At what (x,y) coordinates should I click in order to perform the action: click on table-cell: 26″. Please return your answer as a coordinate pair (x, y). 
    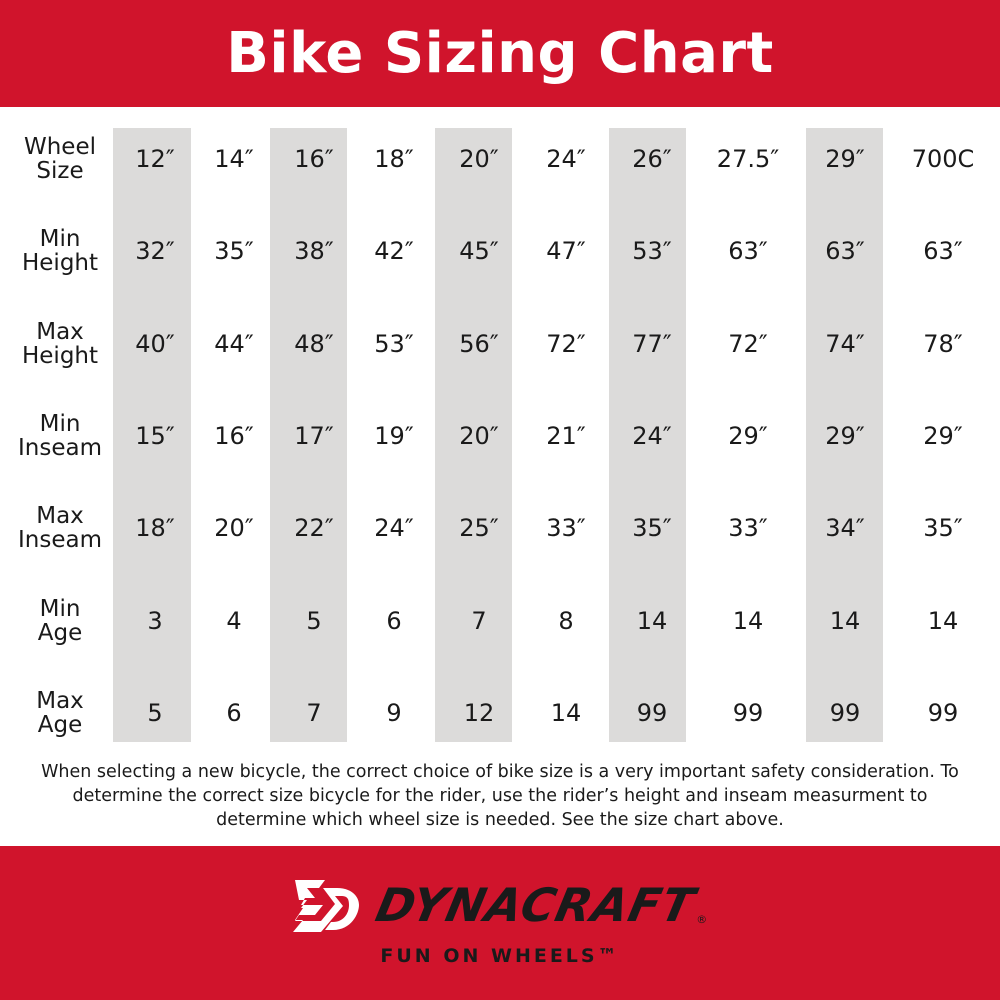
    Looking at the image, I should click on (652, 159).